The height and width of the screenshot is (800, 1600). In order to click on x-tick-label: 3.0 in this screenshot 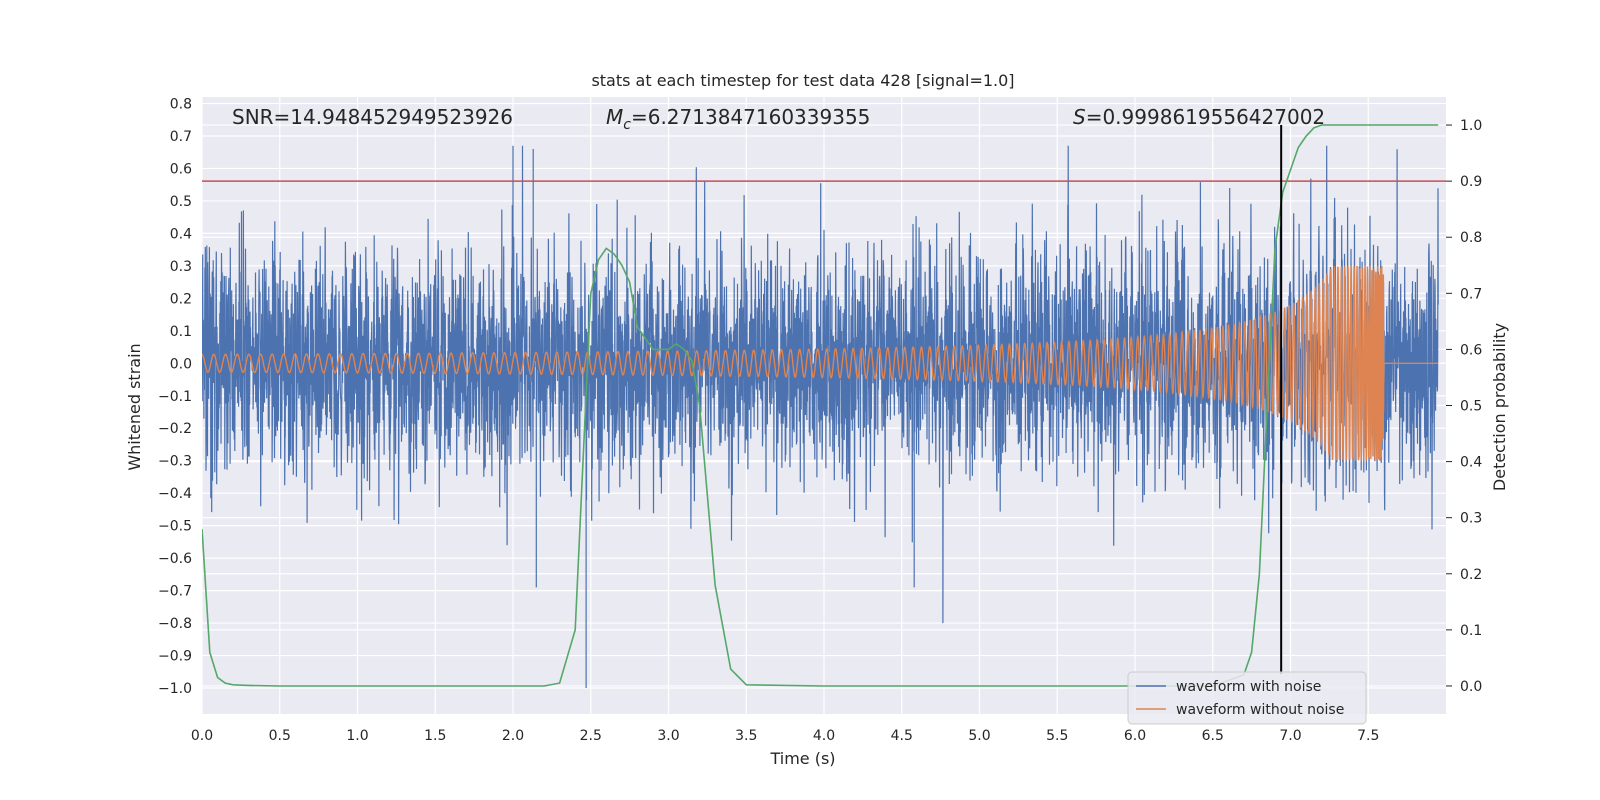, I will do `click(668, 736)`.